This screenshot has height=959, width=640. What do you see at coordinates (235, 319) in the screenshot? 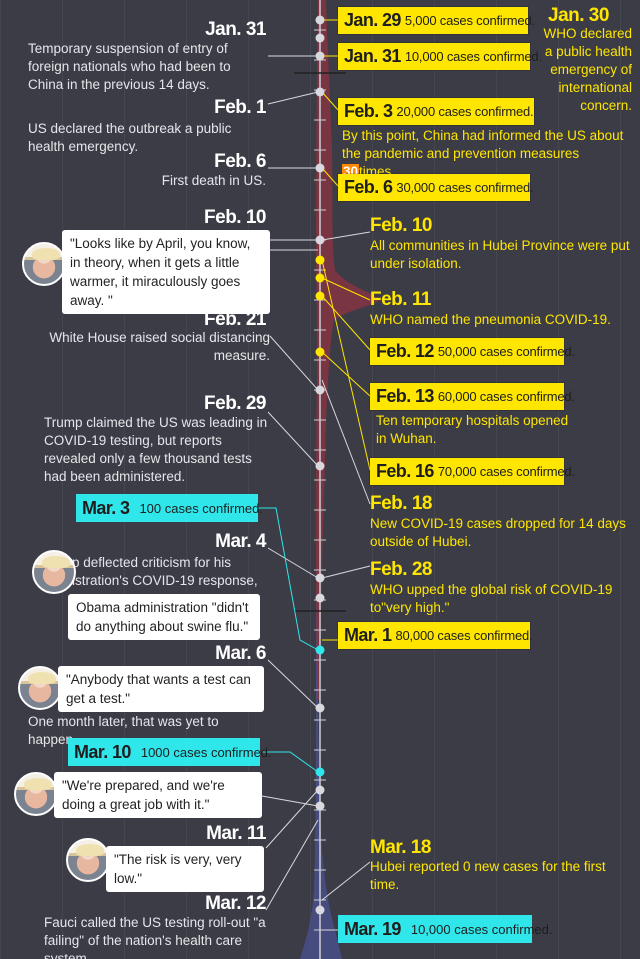
I see `left-feb21-date: Feb. 21` at bounding box center [235, 319].